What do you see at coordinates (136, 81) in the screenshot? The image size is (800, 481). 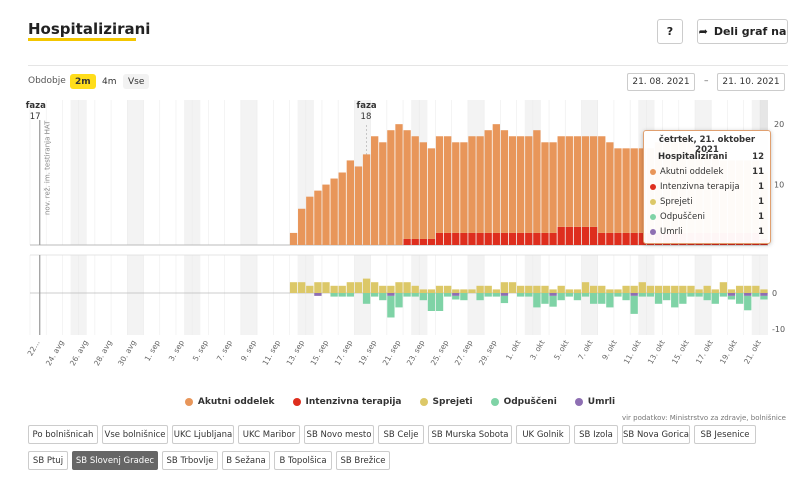 I see `period-all-button: Vse` at bounding box center [136, 81].